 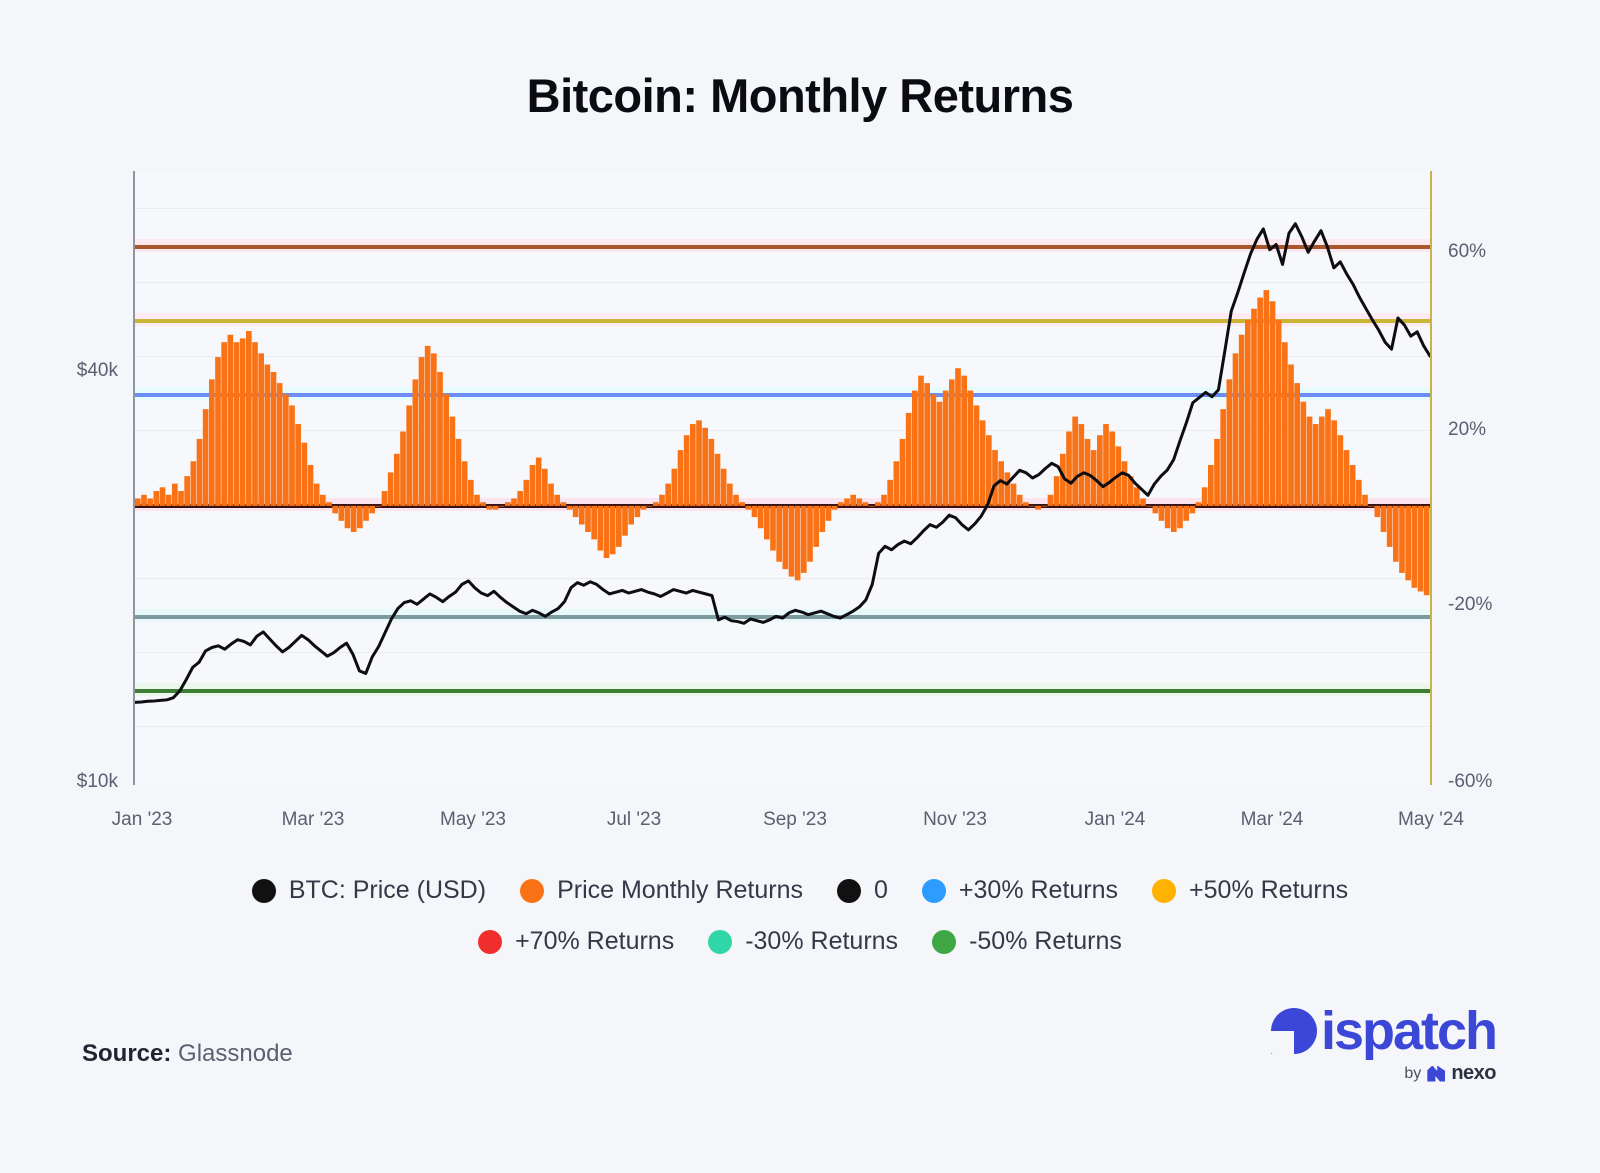 What do you see at coordinates (1038, 890) in the screenshot?
I see `legend-label: +30% Returns` at bounding box center [1038, 890].